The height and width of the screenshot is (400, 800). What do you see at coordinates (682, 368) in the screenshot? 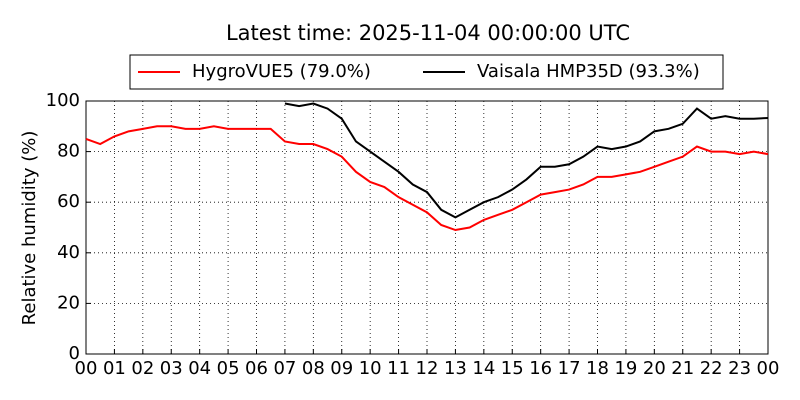
I see `x-tick-label: 21` at bounding box center [682, 368].